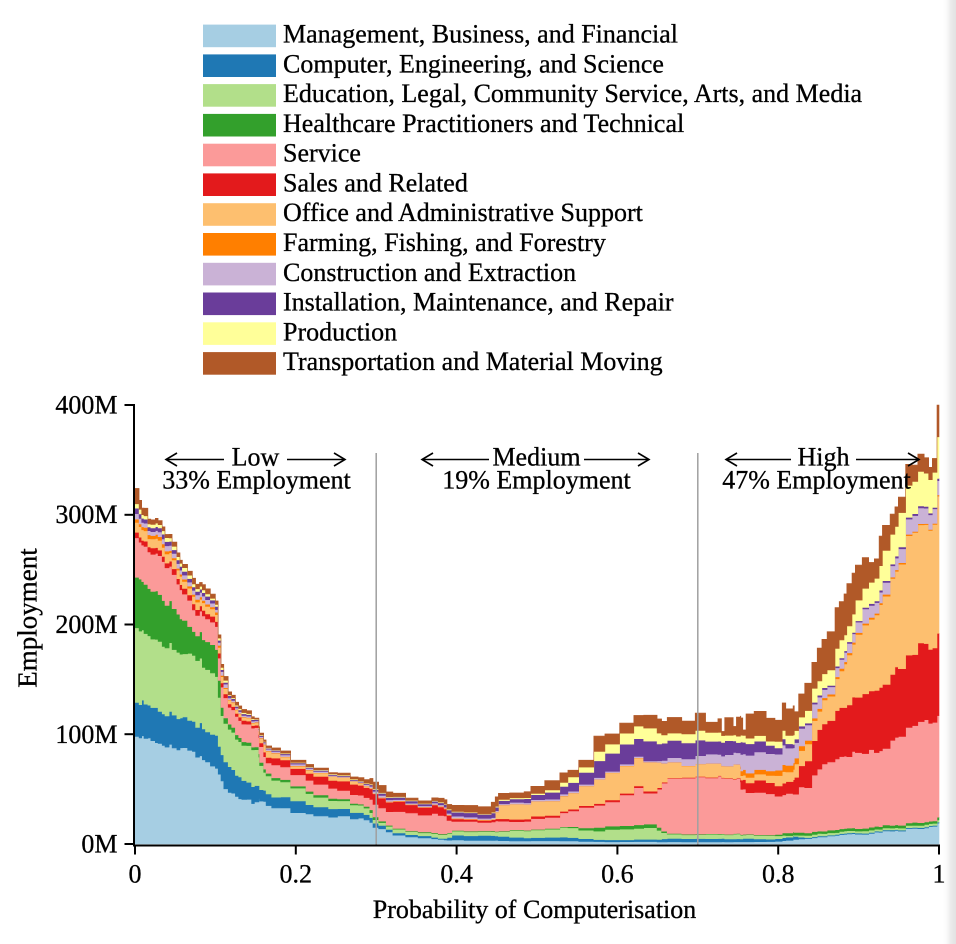 The width and height of the screenshot is (956, 944). Describe the element at coordinates (473, 361) in the screenshot. I see `svg-text:Transportation and Material Mo: Transportation and Material Moving` at that location.